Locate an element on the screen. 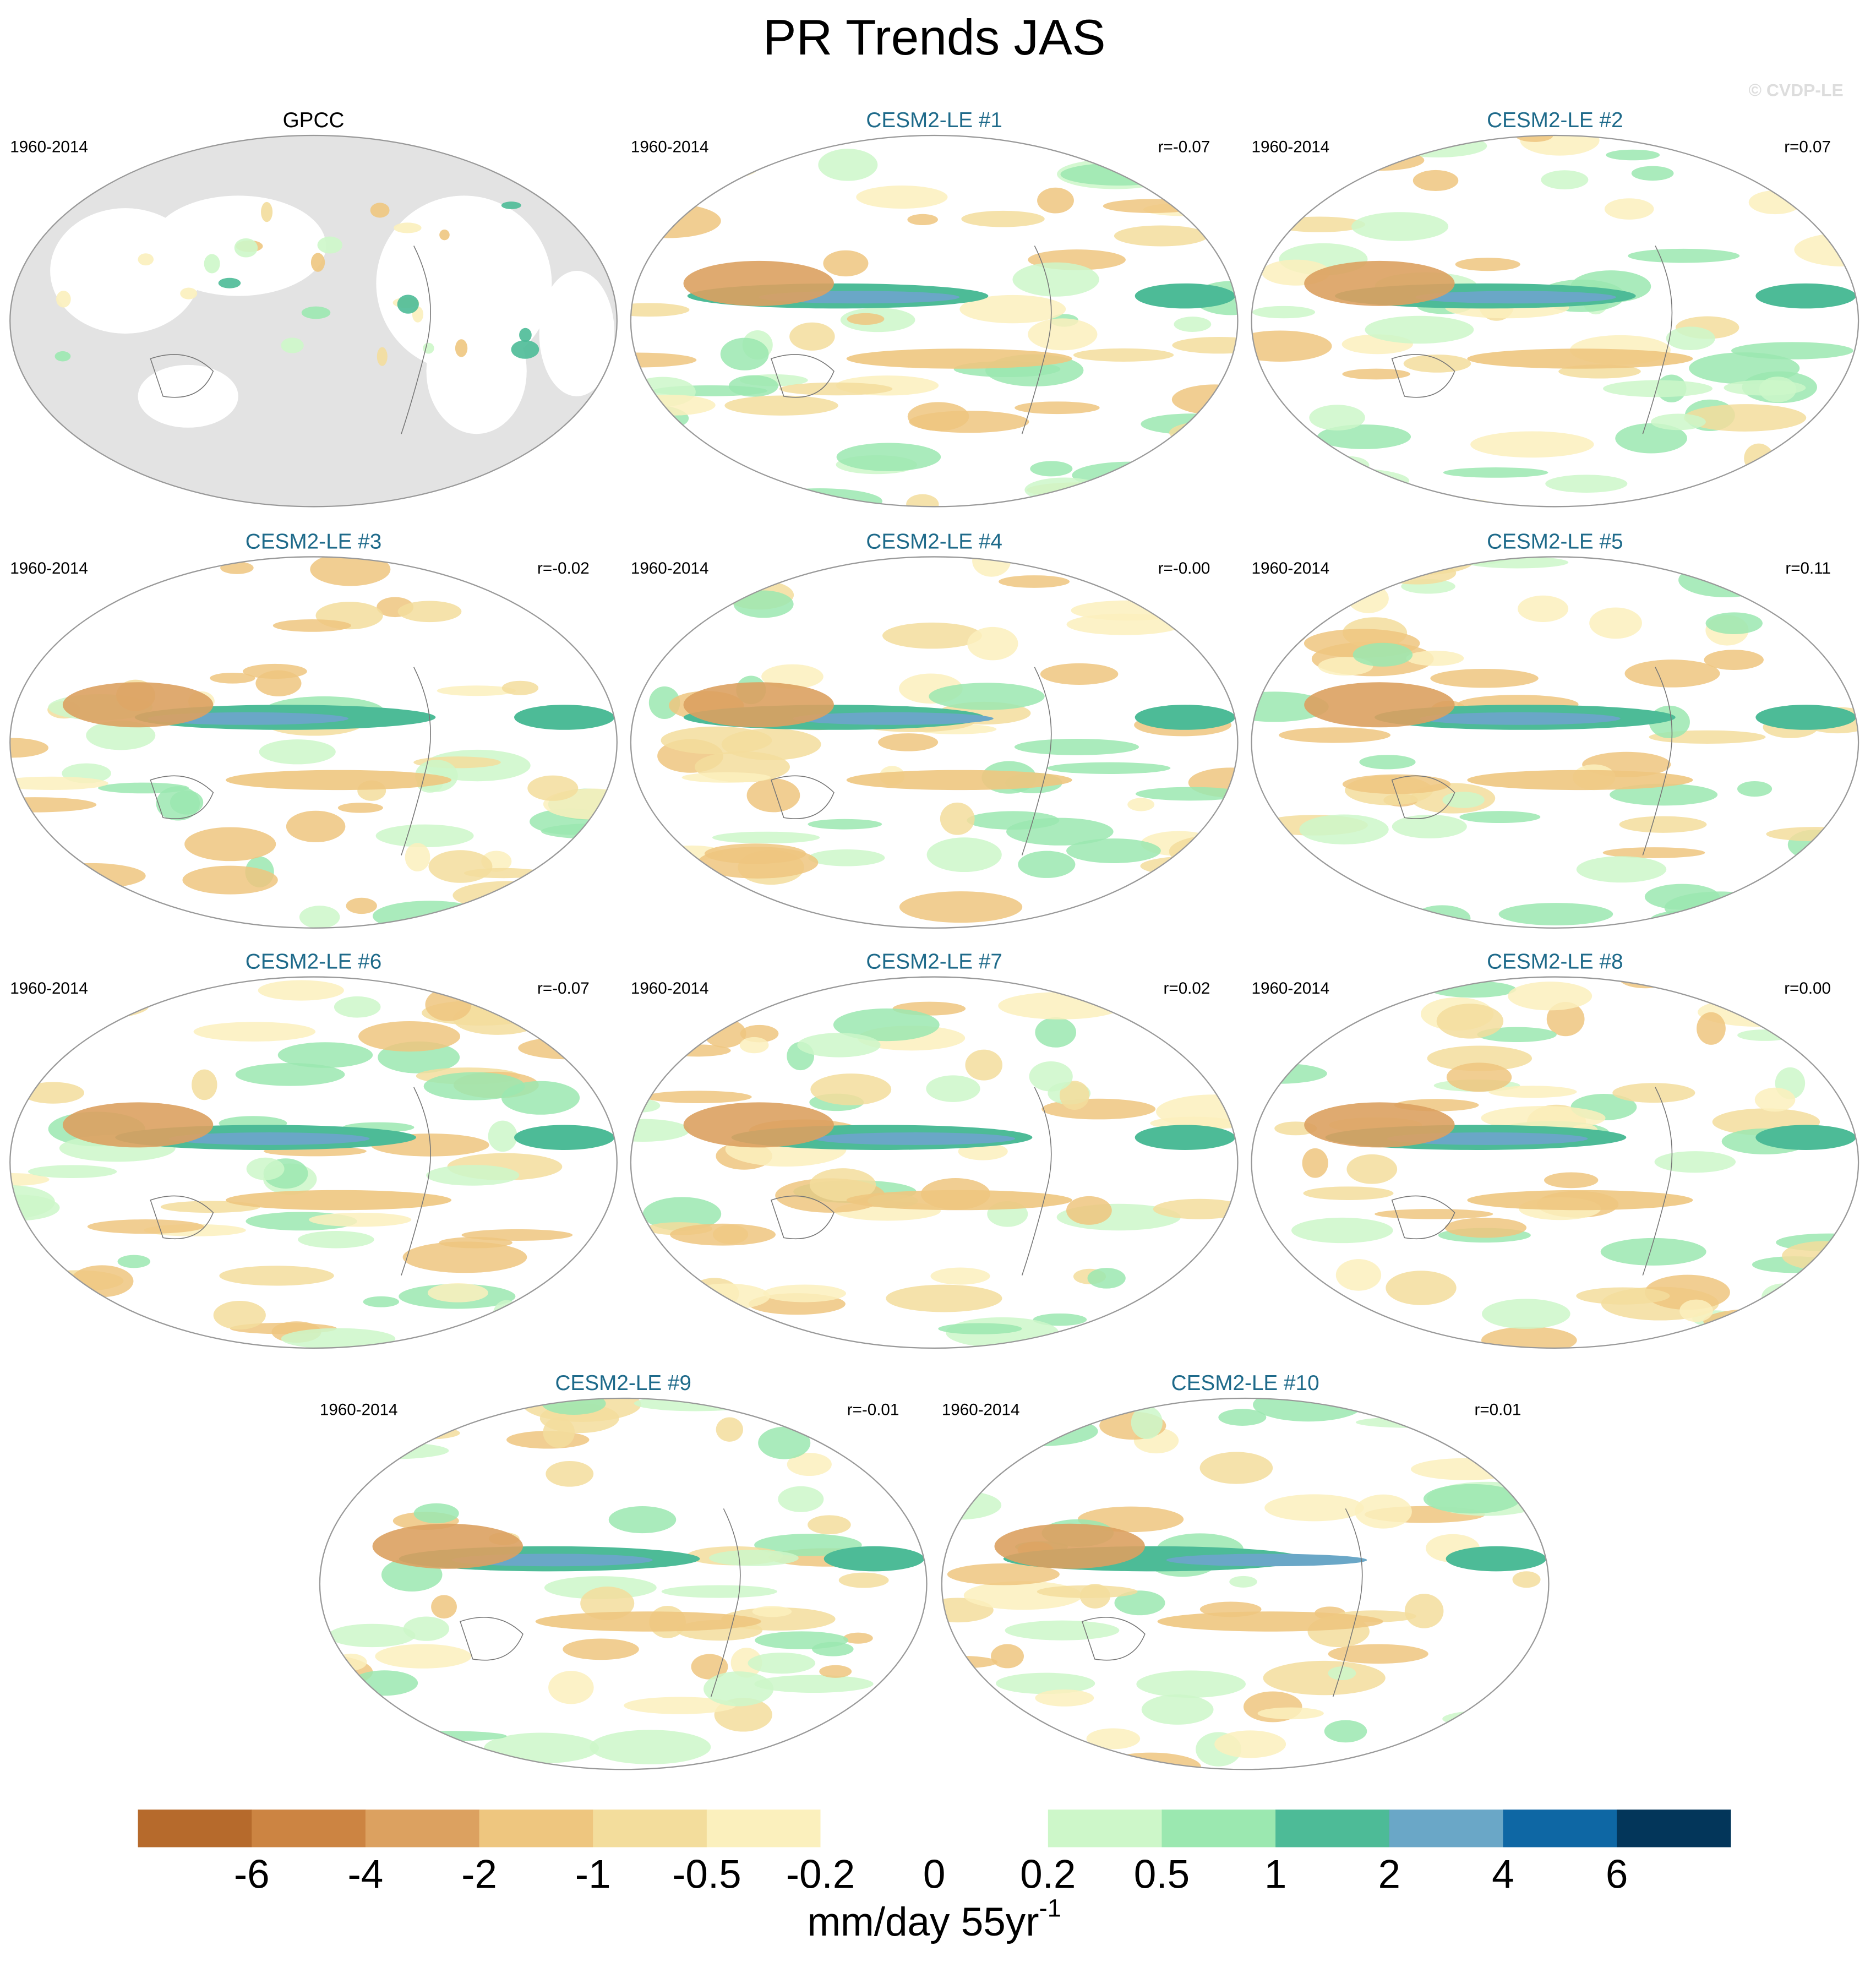 The image size is (1876, 1973). map-panel: CESM2-LE #7 1960-2014 r=0.02 is located at coordinates (935, 1149).